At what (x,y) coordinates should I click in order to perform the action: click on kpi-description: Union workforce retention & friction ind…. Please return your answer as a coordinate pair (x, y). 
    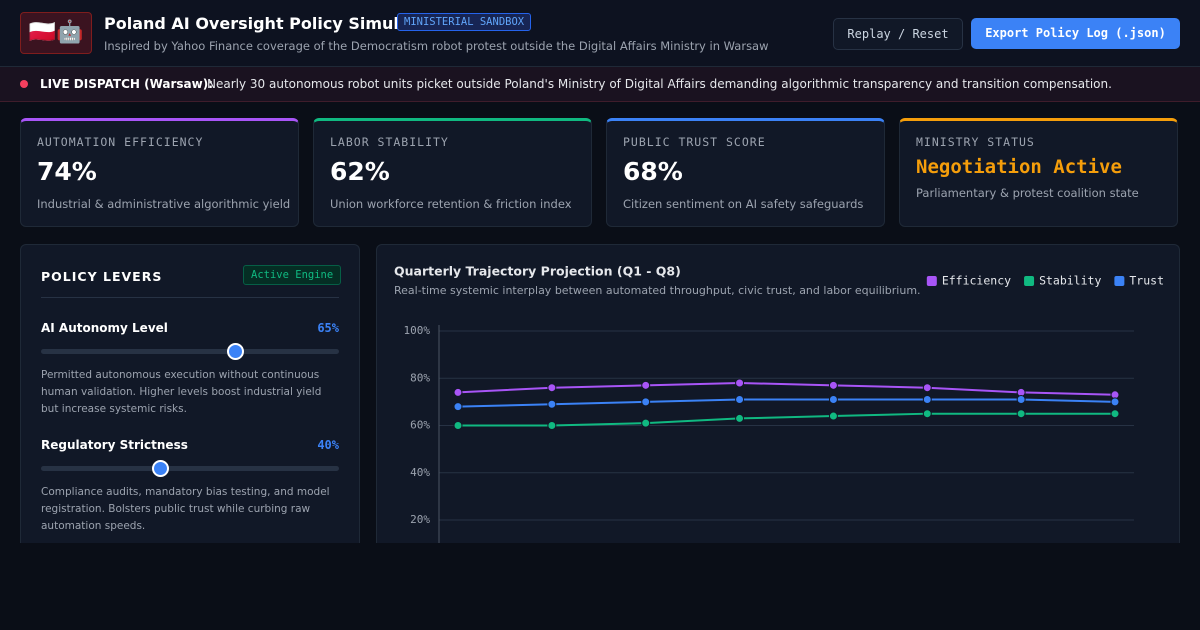
    Looking at the image, I should click on (451, 204).